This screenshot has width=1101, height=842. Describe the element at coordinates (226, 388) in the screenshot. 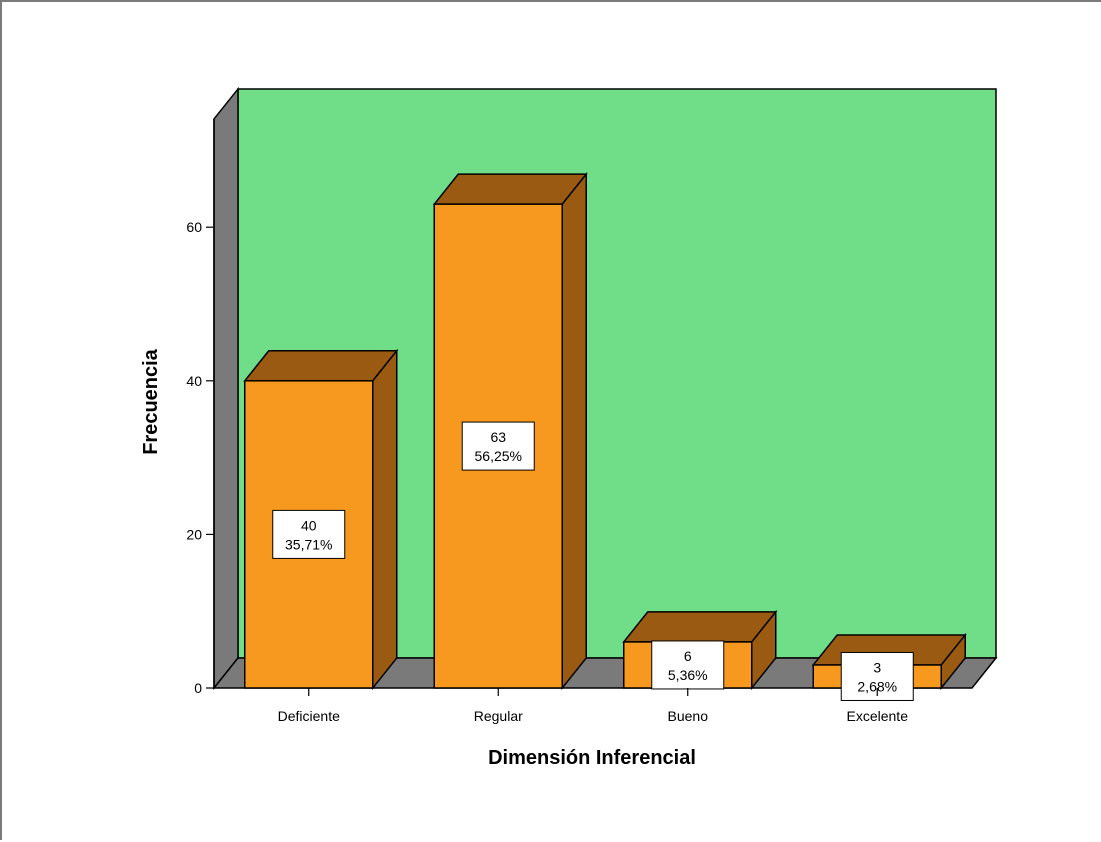

I see `side-wall` at that location.